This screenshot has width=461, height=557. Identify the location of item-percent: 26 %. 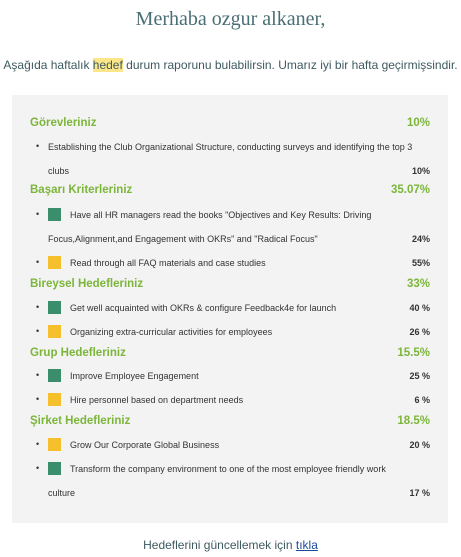
(419, 332).